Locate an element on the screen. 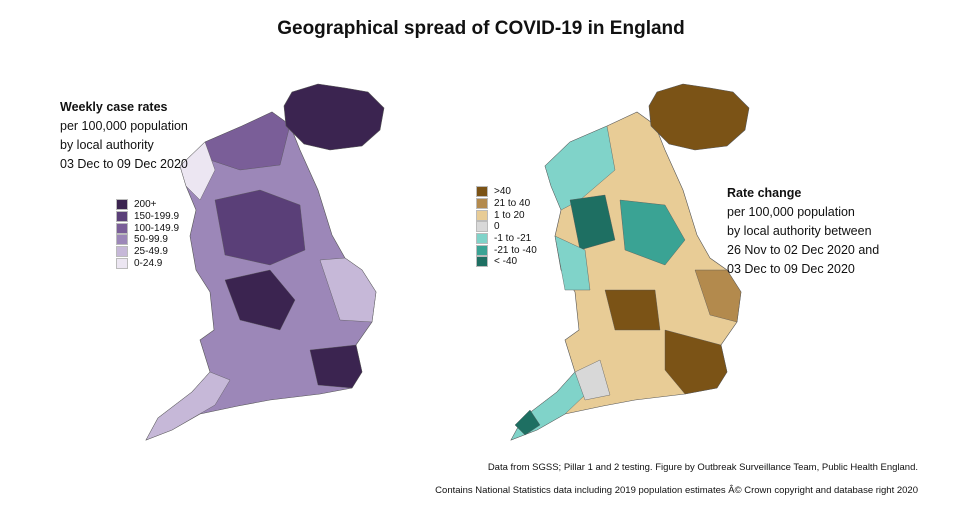 This screenshot has width=962, height=514. legend-item: 200+ is located at coordinates (147, 205).